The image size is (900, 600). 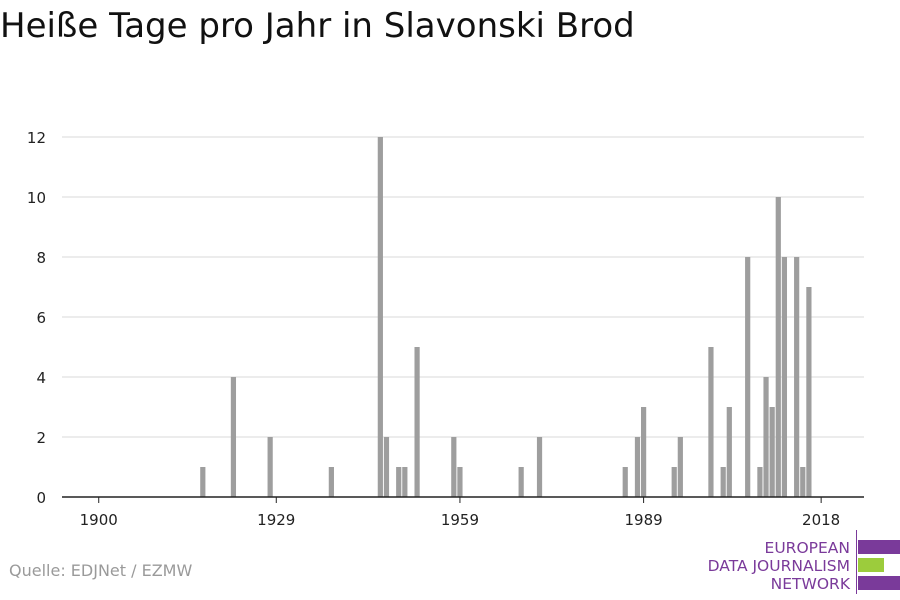 What do you see at coordinates (803, 482) in the screenshot?
I see `bar-2015` at bounding box center [803, 482].